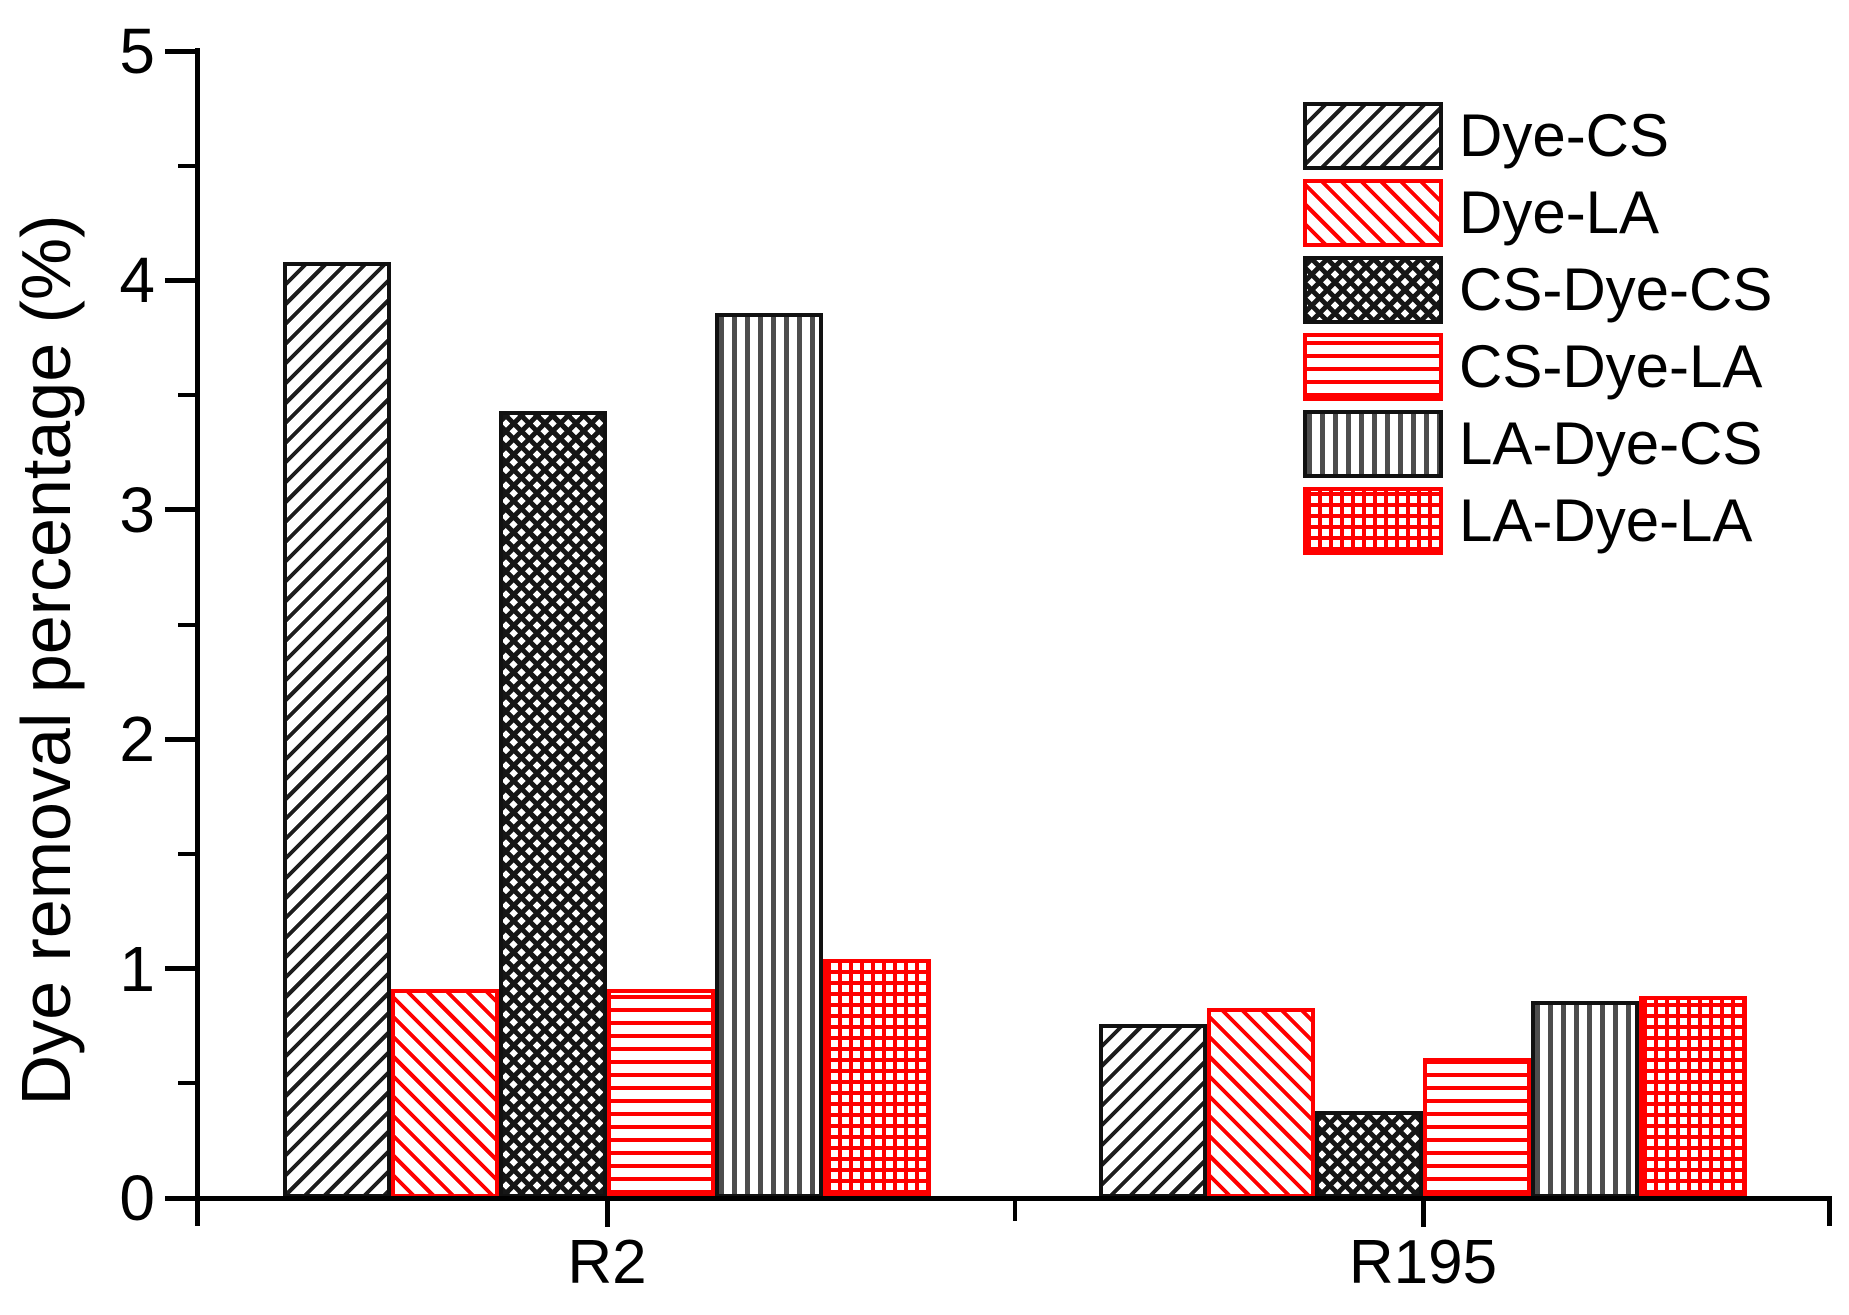 The height and width of the screenshot is (1315, 1849). I want to click on legend-label: CS-Dye-CS, so click(1616, 289).